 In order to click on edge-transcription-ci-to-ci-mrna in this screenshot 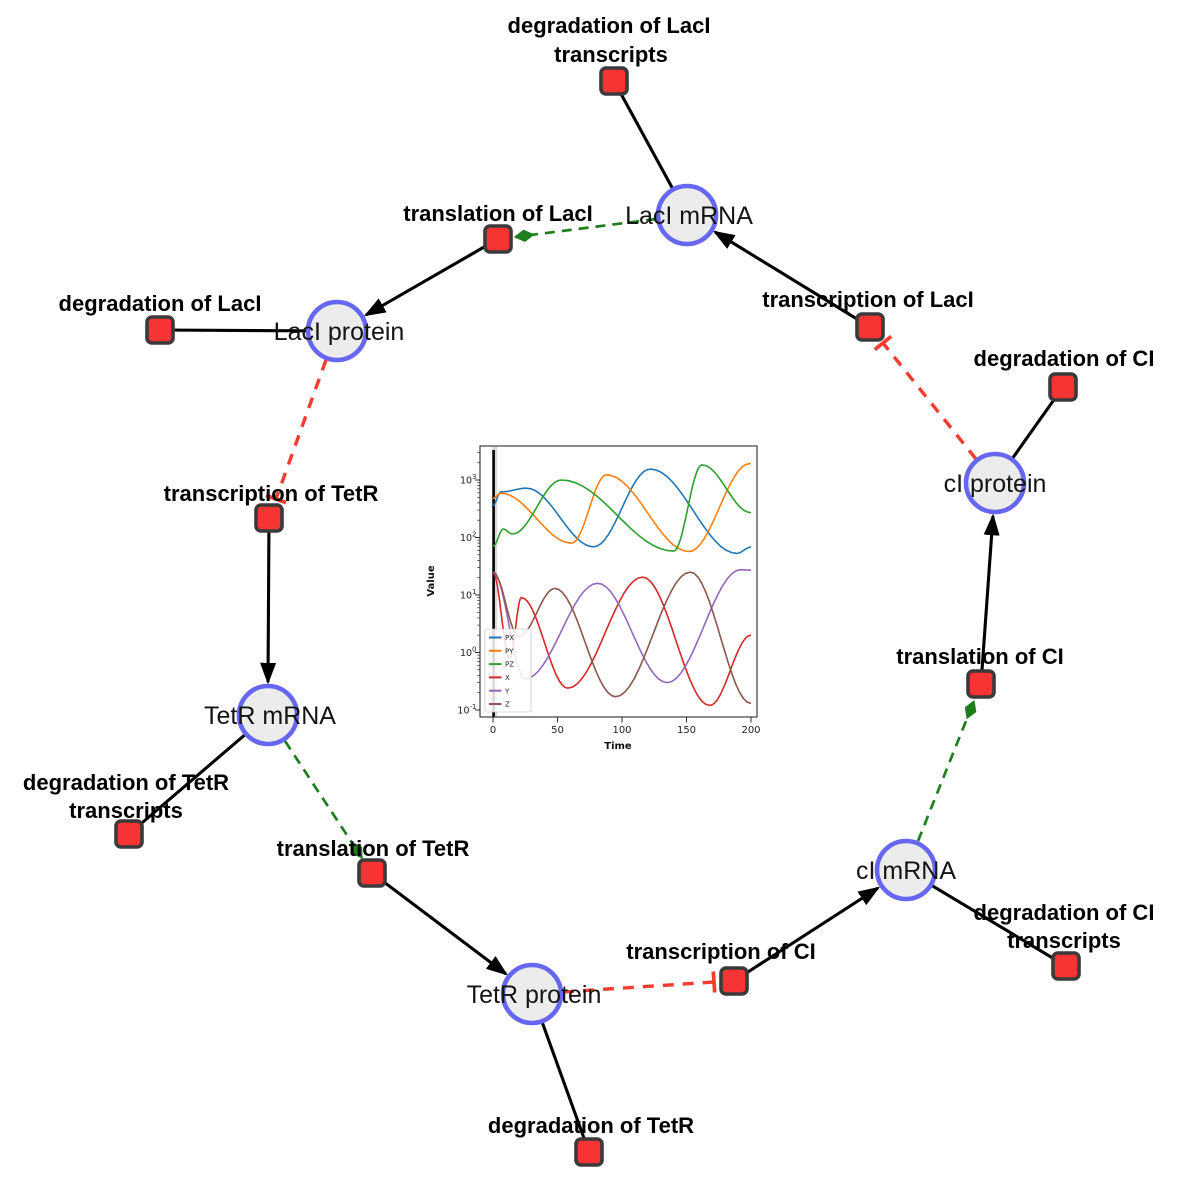, I will do `click(807, 934)`.